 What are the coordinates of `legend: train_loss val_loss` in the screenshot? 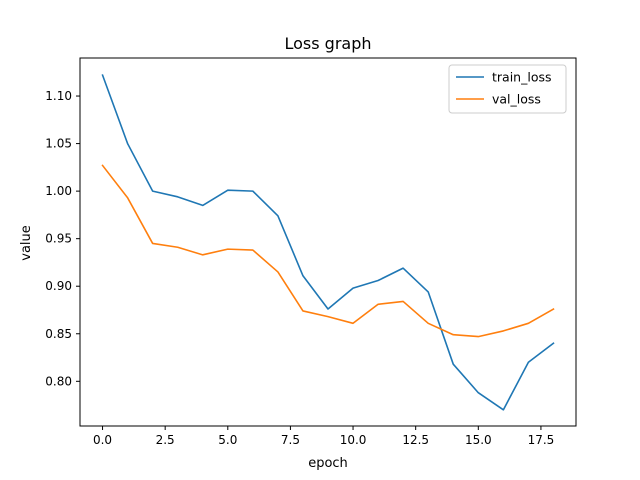 It's located at (507, 89).